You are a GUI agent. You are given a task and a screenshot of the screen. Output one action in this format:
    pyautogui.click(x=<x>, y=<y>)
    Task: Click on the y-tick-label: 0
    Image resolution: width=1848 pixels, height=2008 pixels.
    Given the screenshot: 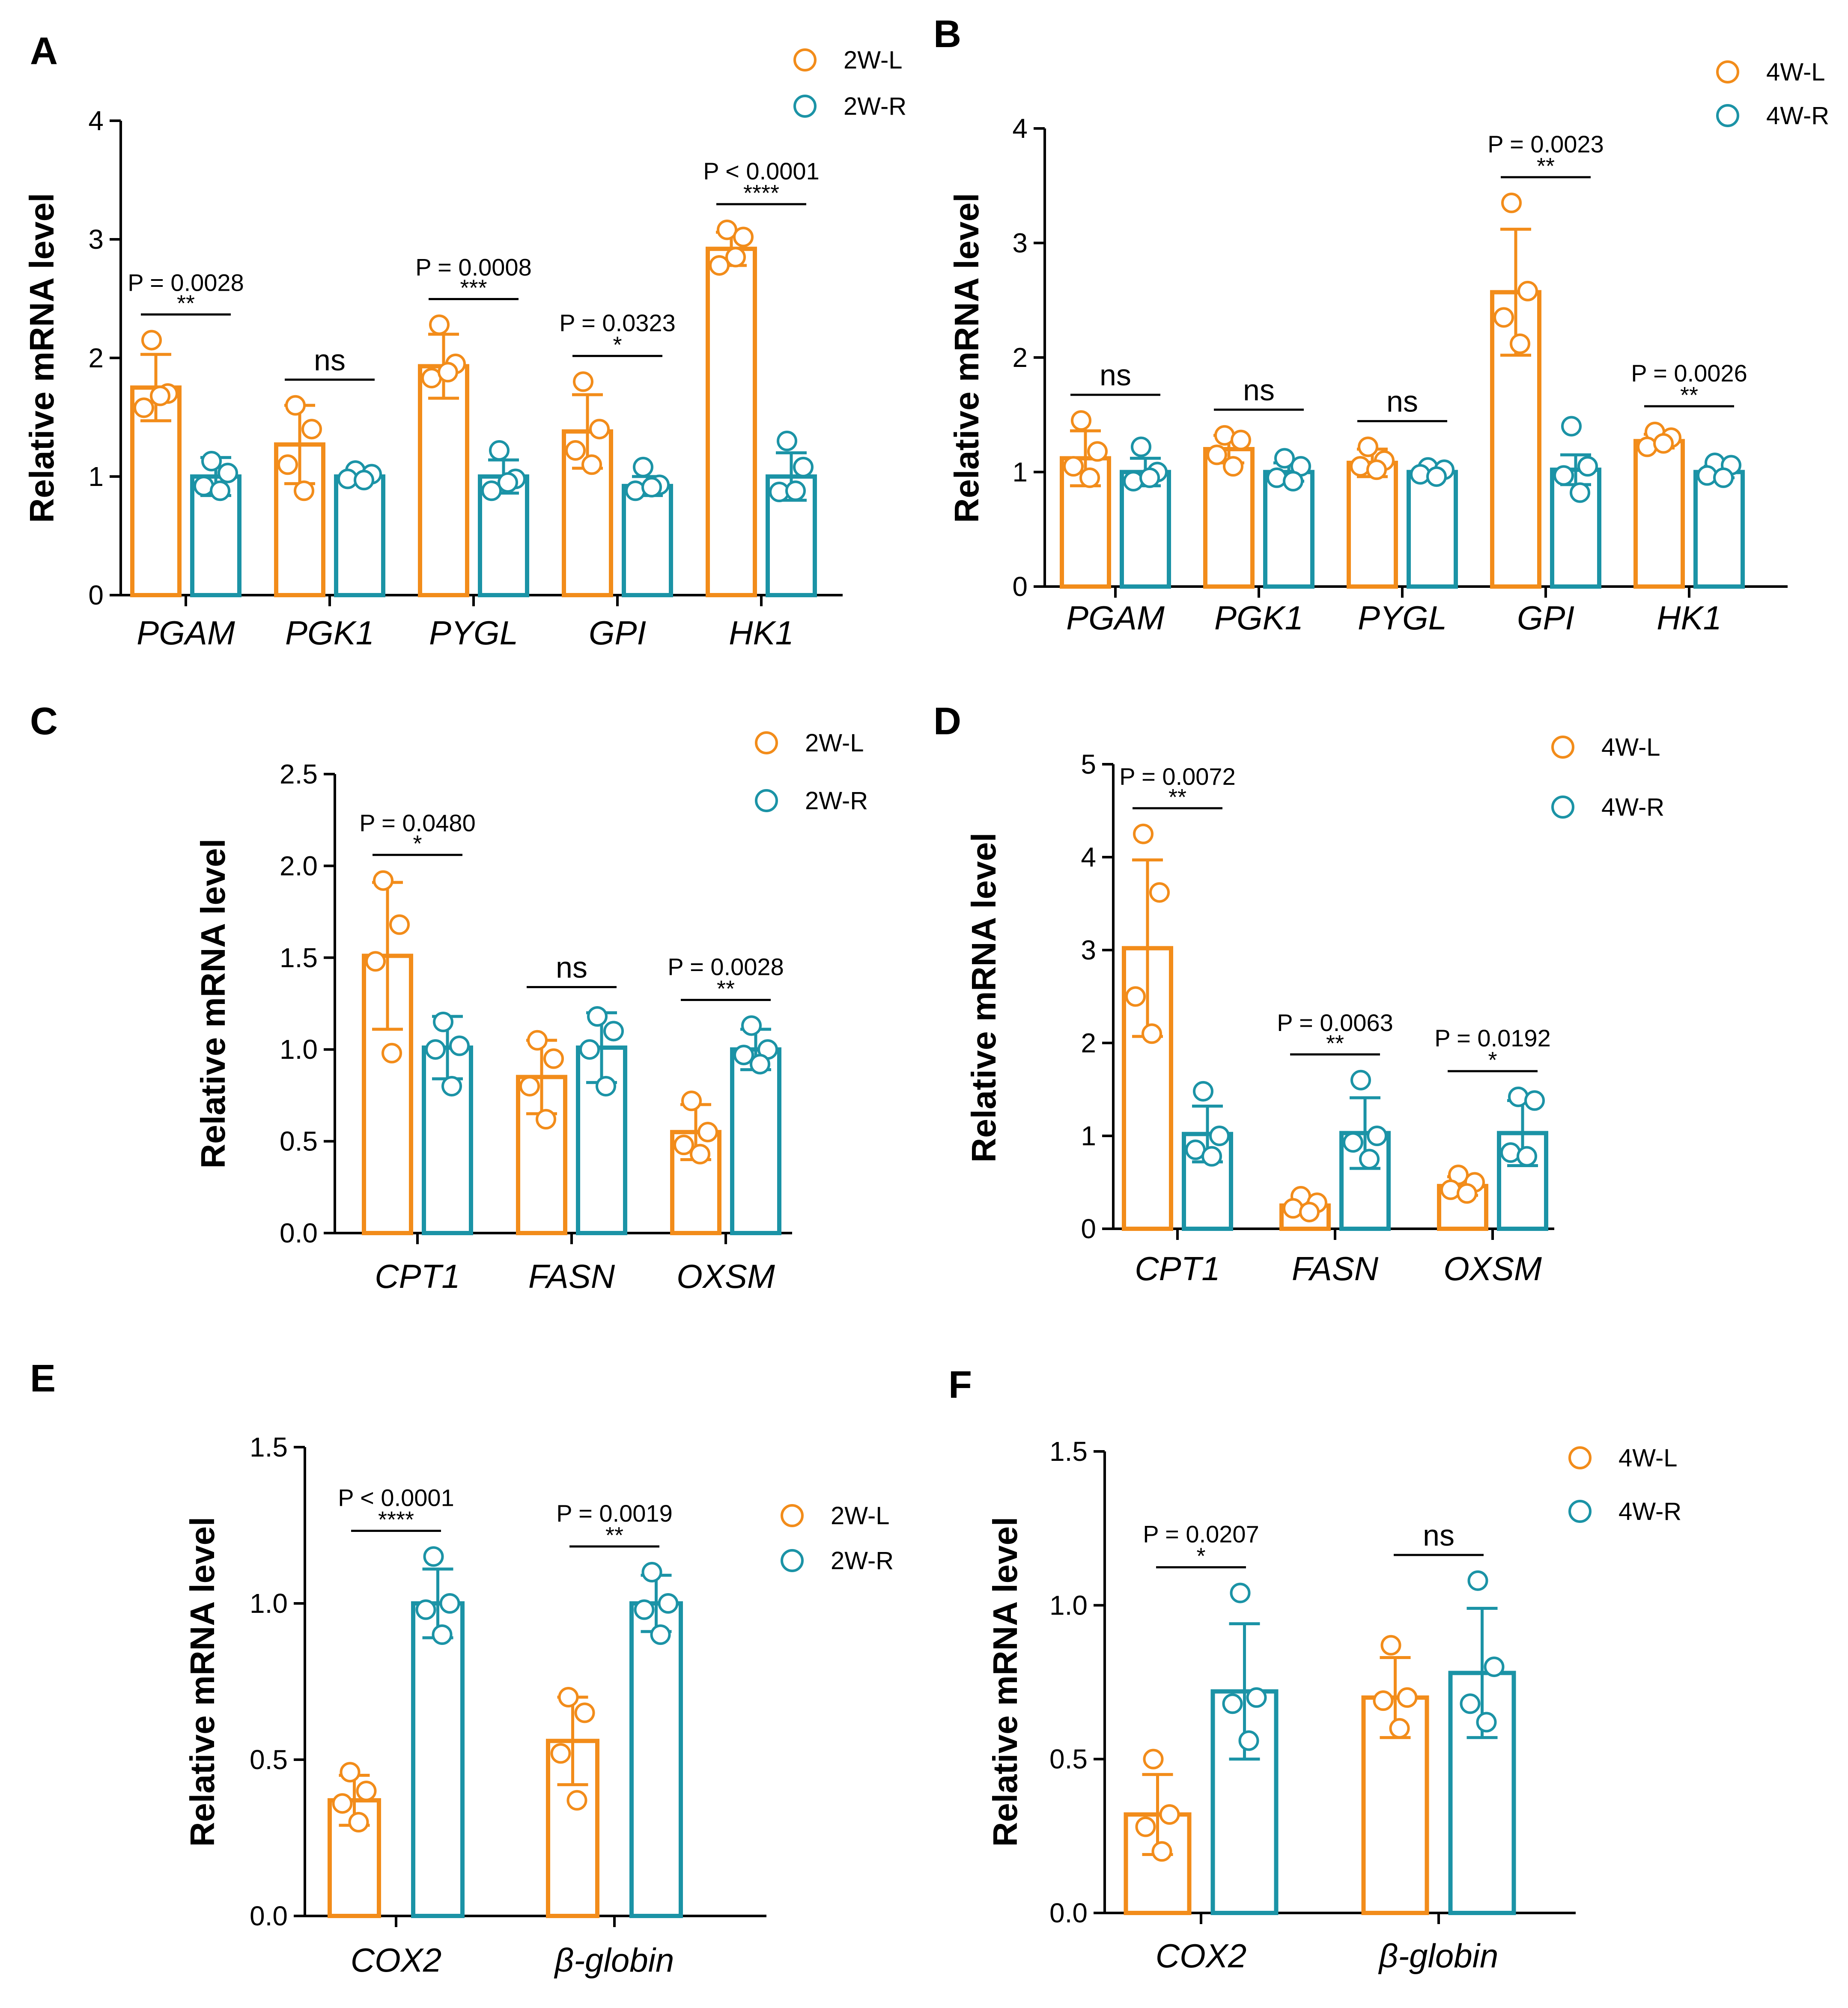 What is the action you would take?
    pyautogui.click(x=1088, y=1228)
    